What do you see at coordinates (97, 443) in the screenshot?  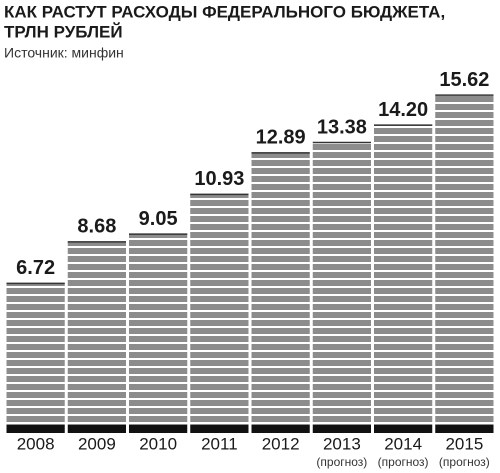 I see `x-tick-label: 2009` at bounding box center [97, 443].